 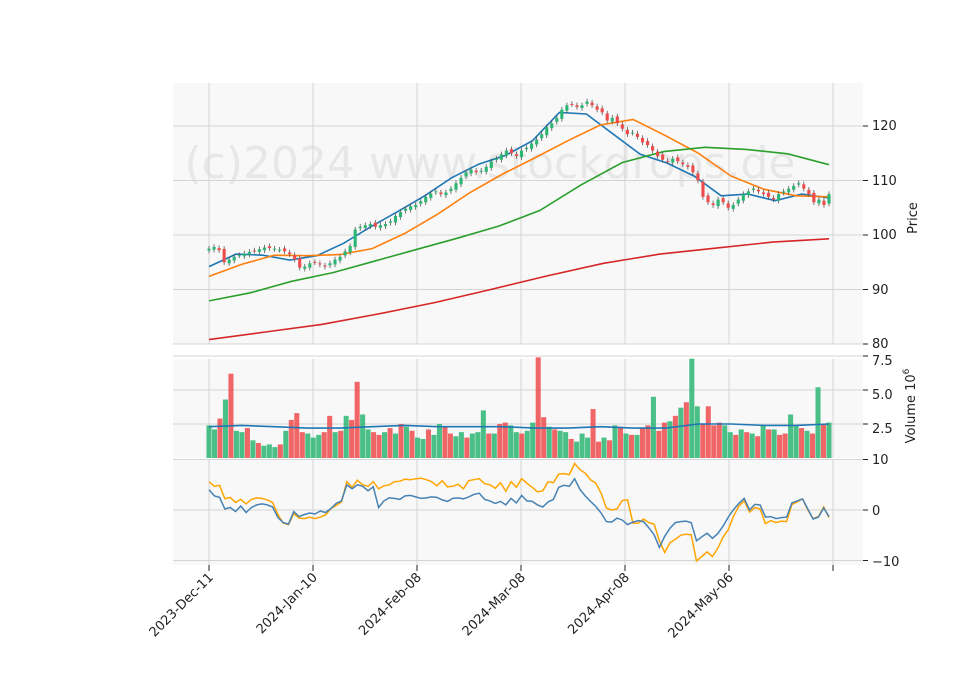 I want to click on price-y-ticks: 80 90 100 110 120, so click(x=884, y=235).